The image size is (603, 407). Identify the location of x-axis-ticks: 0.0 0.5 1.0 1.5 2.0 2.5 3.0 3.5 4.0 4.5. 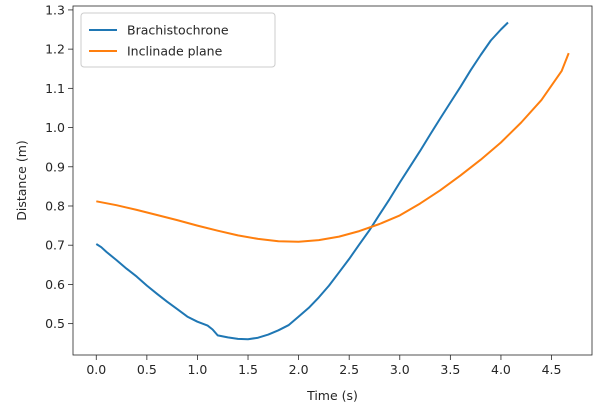
(323, 366).